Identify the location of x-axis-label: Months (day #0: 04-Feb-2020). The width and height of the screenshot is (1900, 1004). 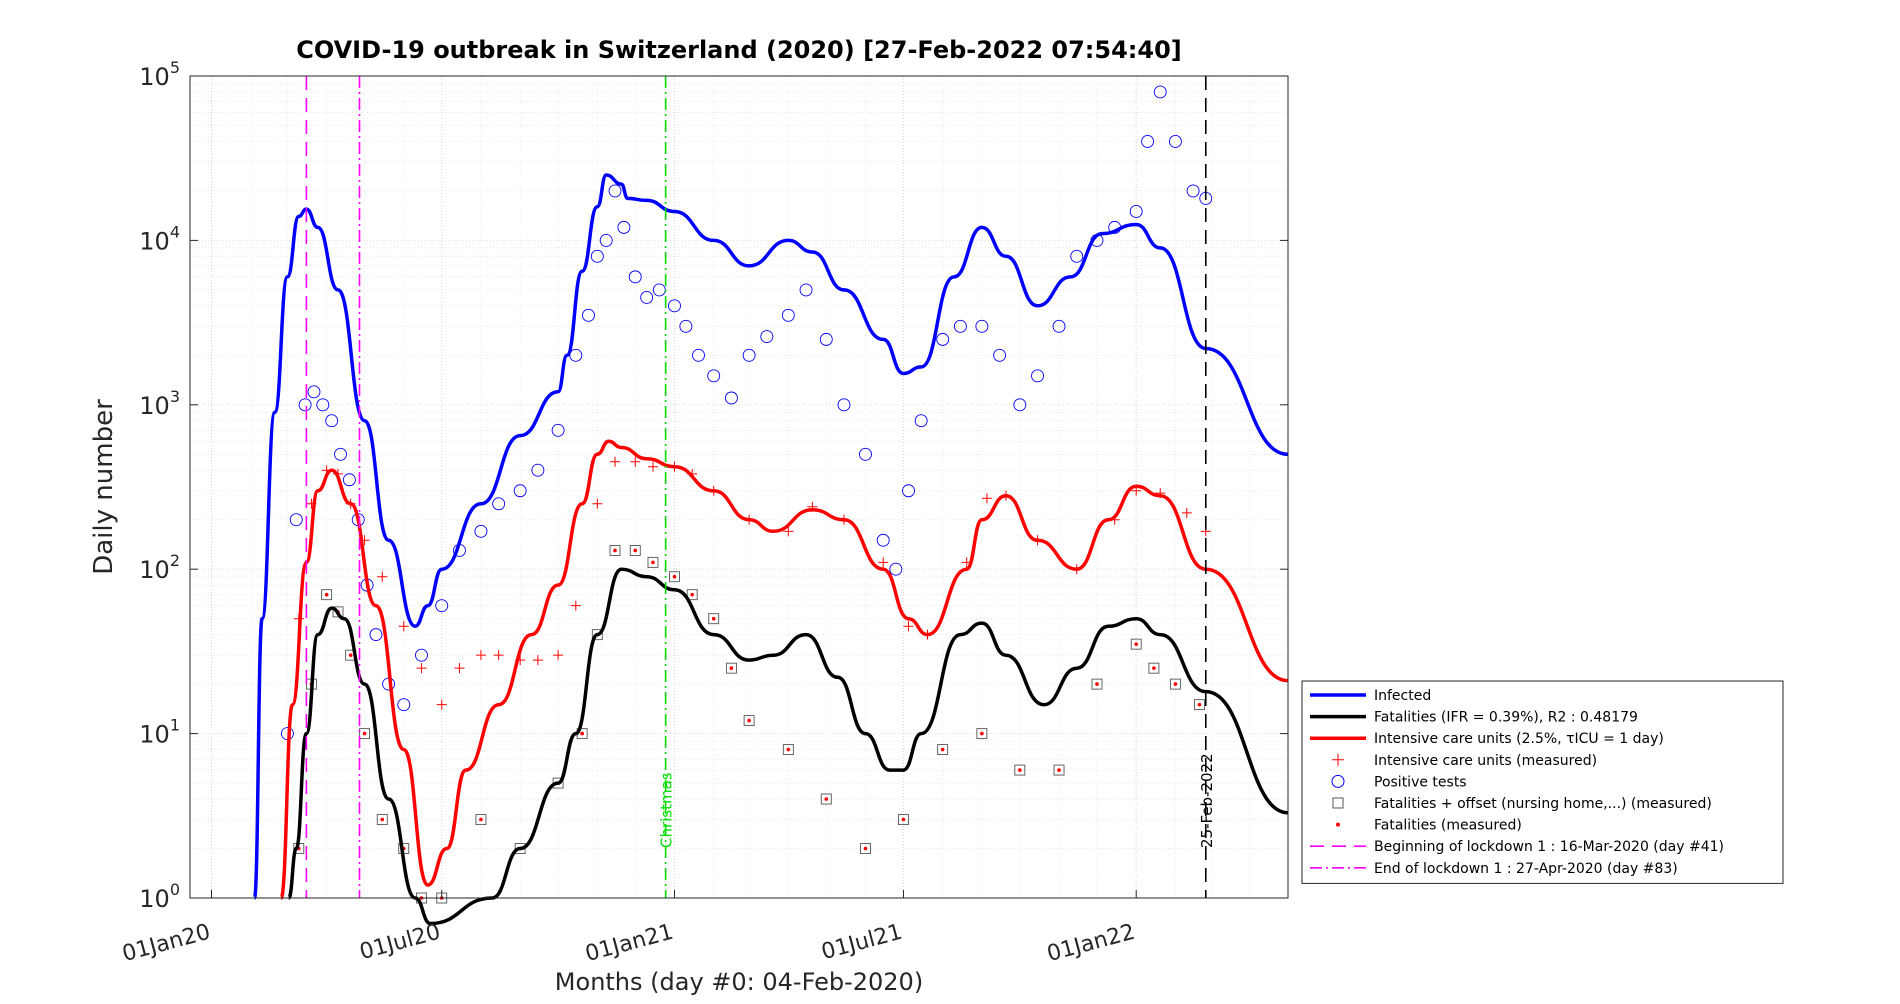
(739, 982).